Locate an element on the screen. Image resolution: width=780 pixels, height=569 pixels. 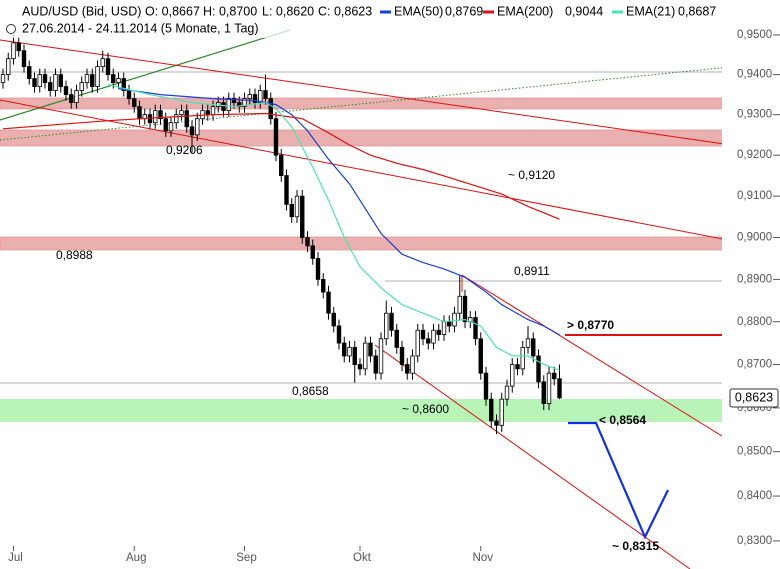
annotation: ~ 0,8315 is located at coordinates (635, 546).